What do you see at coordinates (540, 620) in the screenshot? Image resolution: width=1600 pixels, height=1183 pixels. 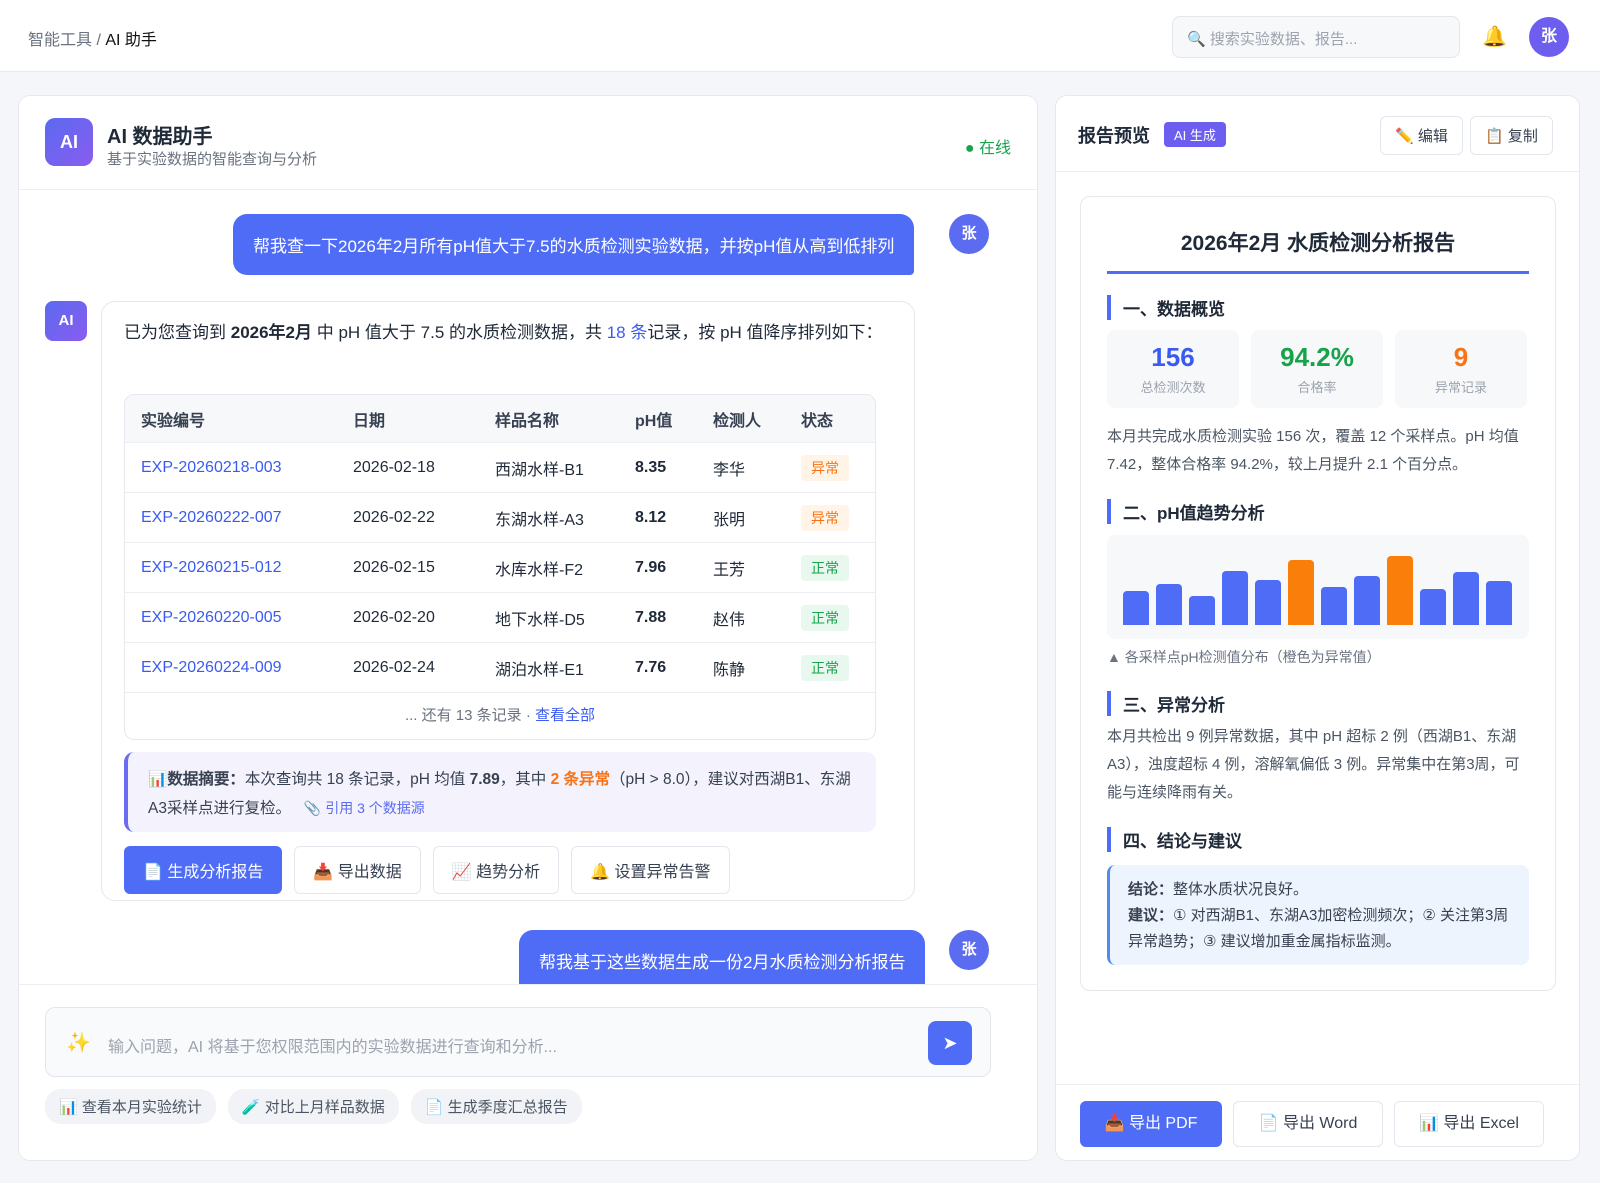 I see `table-cell: 地下水样-D5` at bounding box center [540, 620].